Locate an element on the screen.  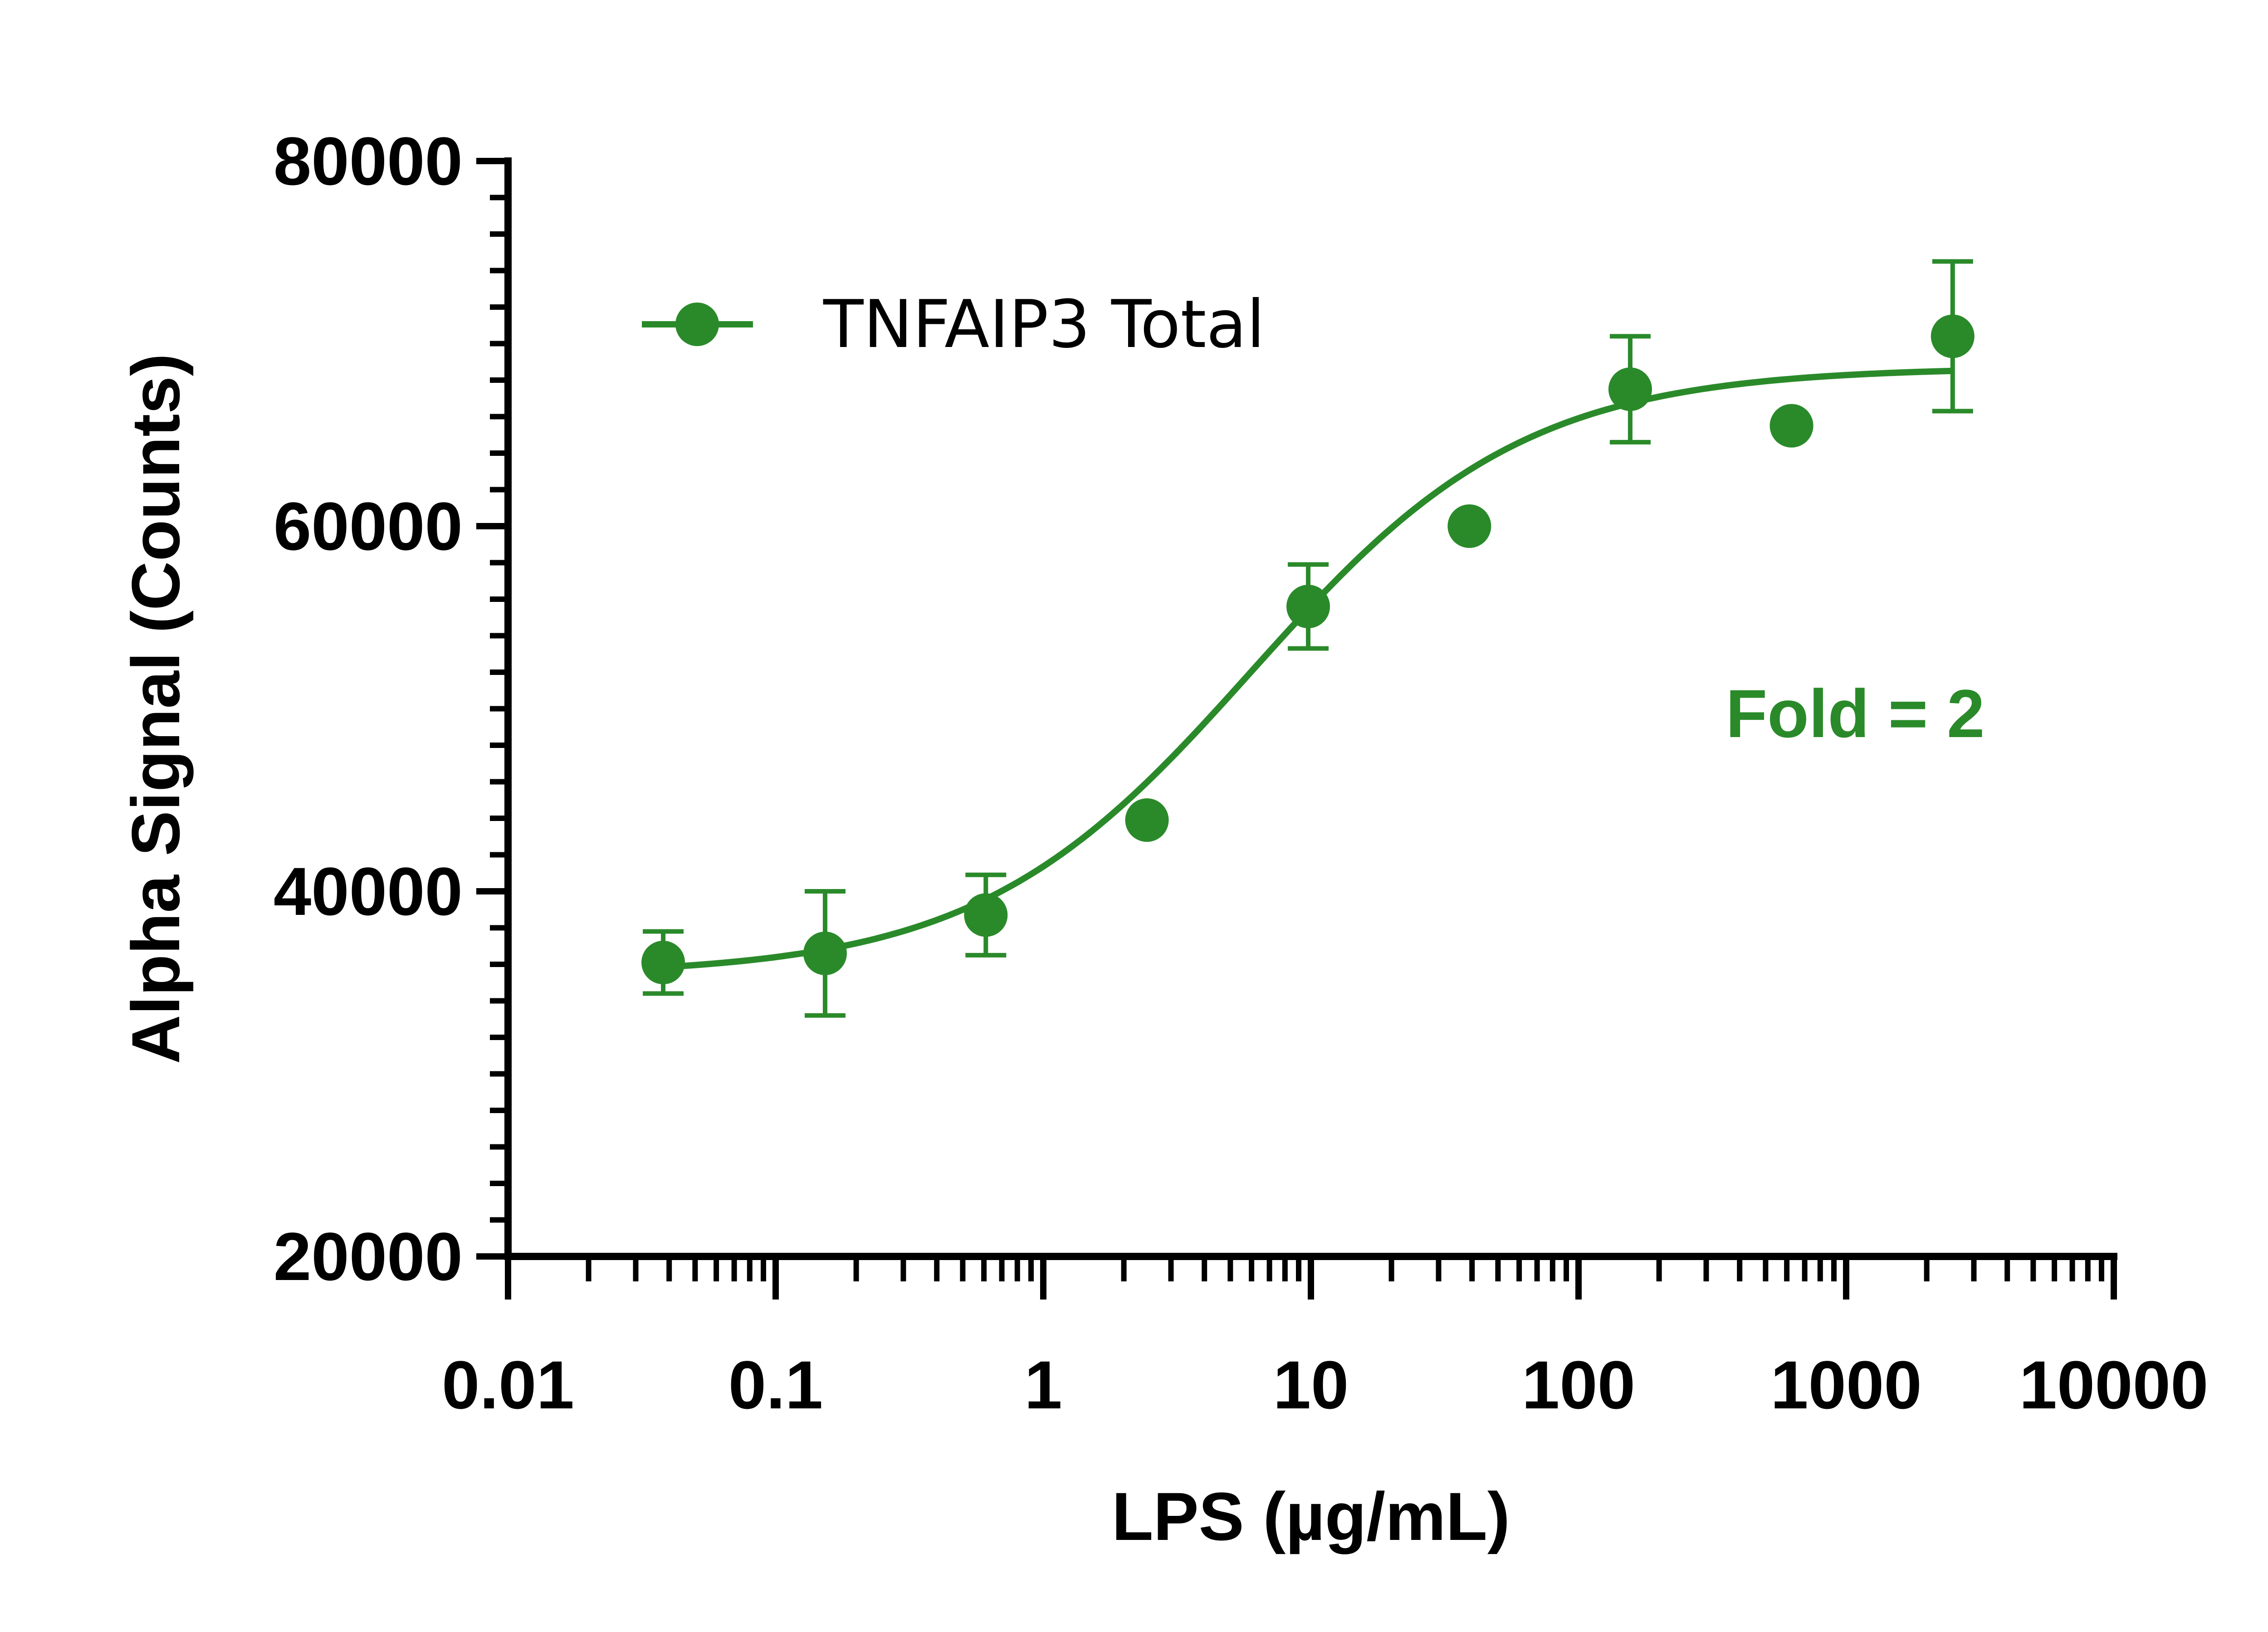
x-tick-label: 10000 is located at coordinates (2114, 1385).